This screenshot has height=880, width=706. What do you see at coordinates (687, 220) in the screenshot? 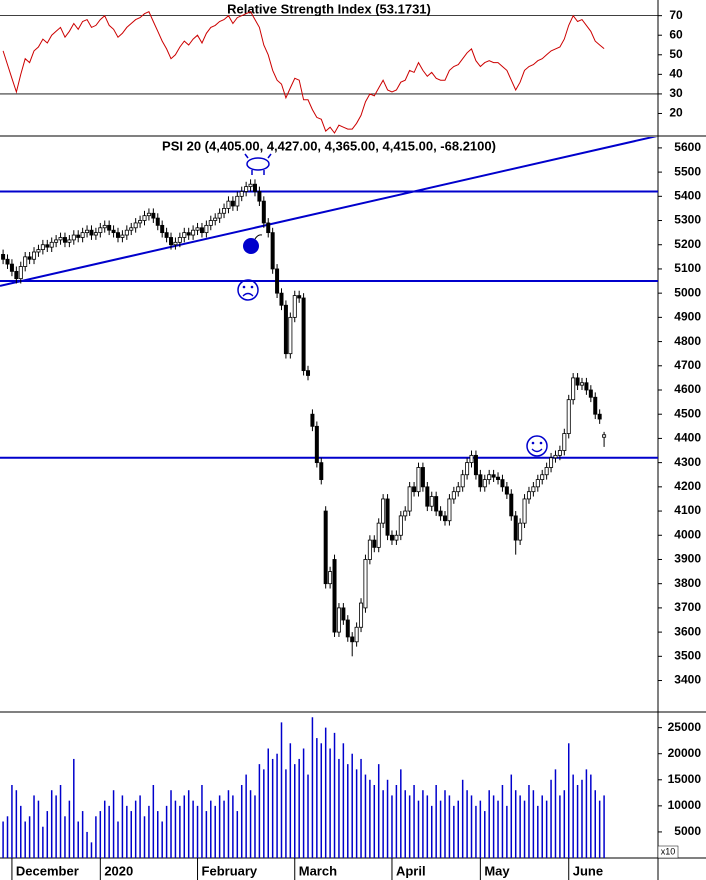
I see `y-tick-label: 5300` at bounding box center [687, 220].